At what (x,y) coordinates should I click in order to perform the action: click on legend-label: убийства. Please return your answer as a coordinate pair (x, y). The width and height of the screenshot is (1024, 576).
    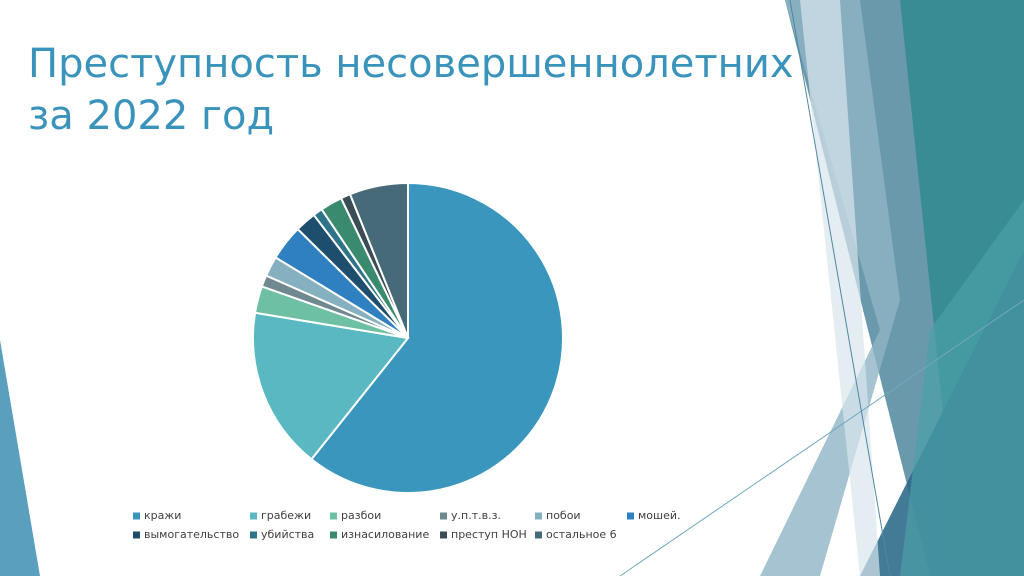
    Looking at the image, I should click on (287, 534).